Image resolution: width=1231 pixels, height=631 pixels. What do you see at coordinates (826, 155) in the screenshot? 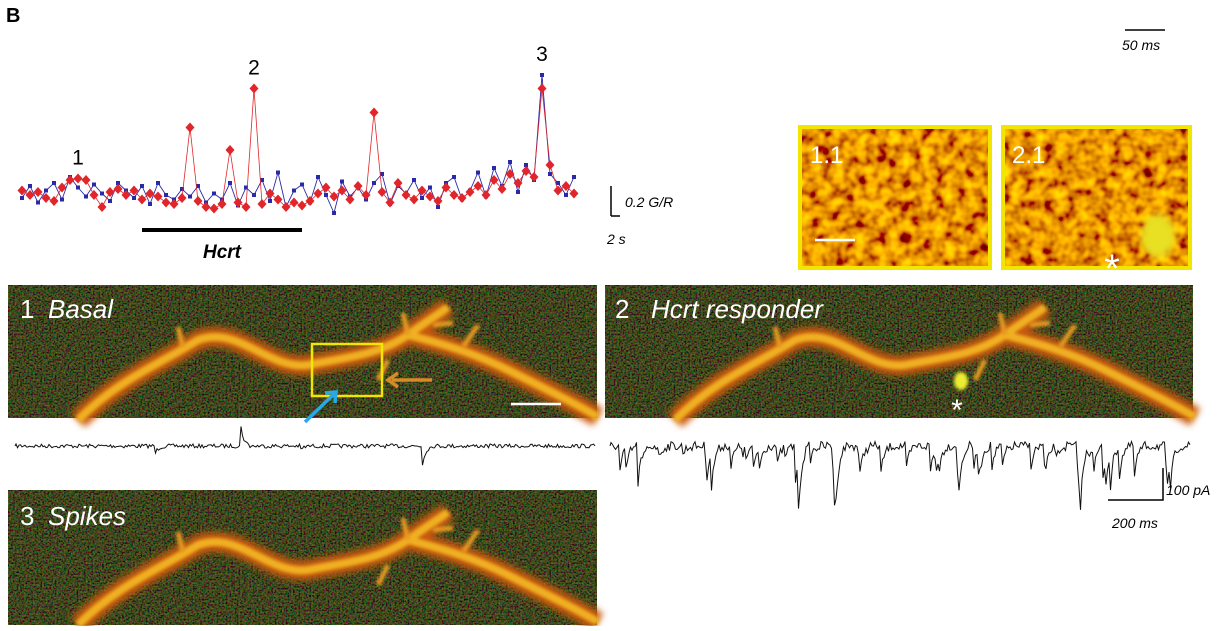
I see `inset-label: 1.1` at bounding box center [826, 155].